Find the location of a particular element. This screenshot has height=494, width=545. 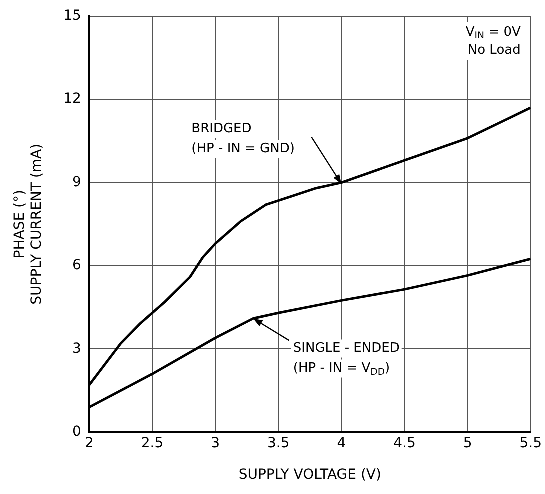

x-axis-title: SUPPLY VOLTAGE (V) is located at coordinates (310, 475).